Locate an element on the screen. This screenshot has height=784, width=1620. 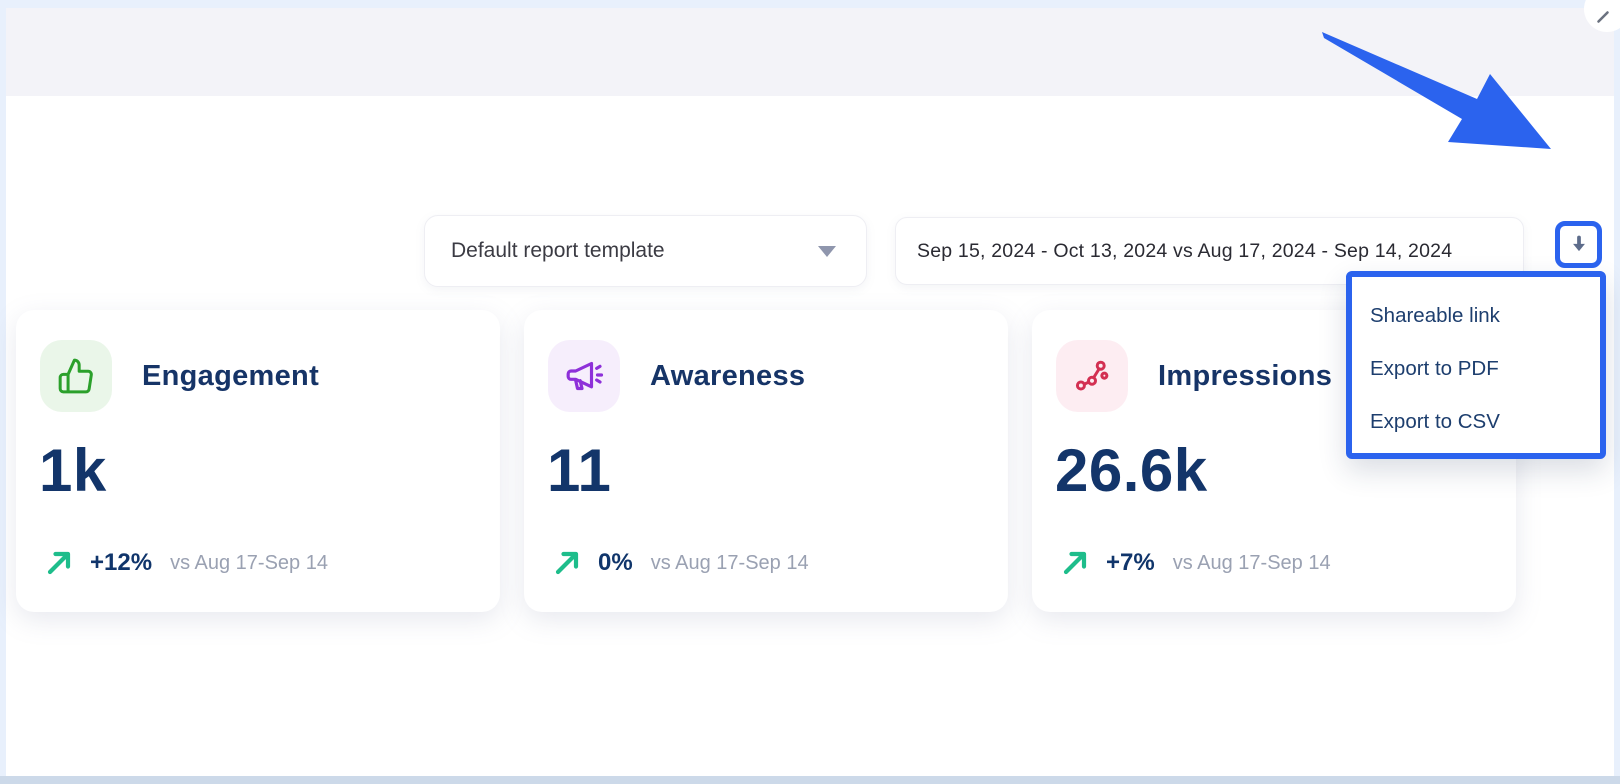
chevron-down-icon is located at coordinates (827, 251).